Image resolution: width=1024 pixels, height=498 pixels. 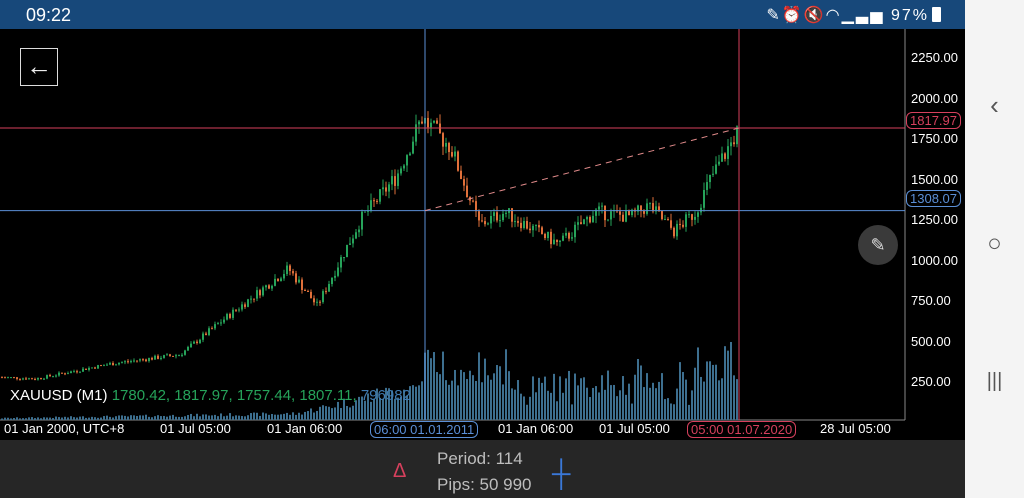 I want to click on status-bar: 09:22 ✎⏰🔇◠▁▃▅ 97%, so click(x=482, y=14).